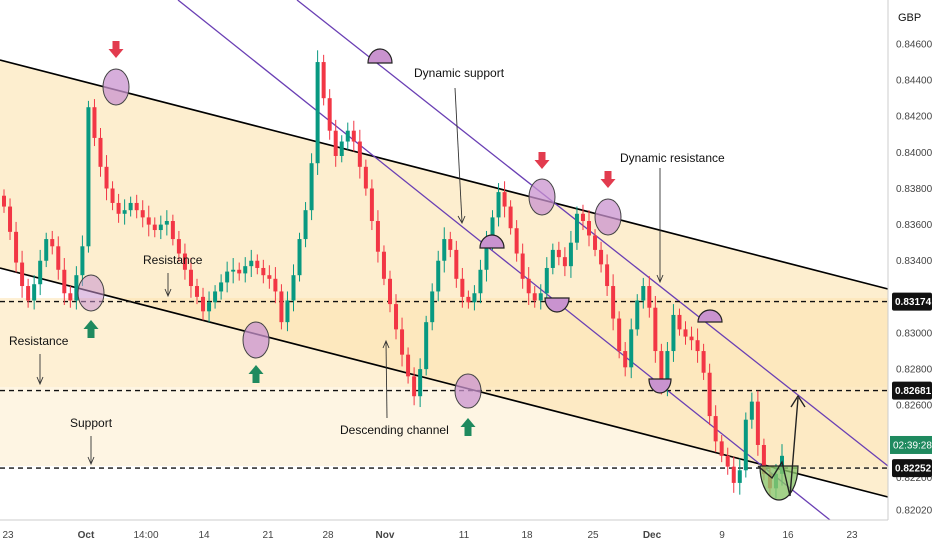 Image resolution: width=932 pixels, height=550 pixels. What do you see at coordinates (914, 117) in the screenshot?
I see `price-tick-label: 0.84200` at bounding box center [914, 117].